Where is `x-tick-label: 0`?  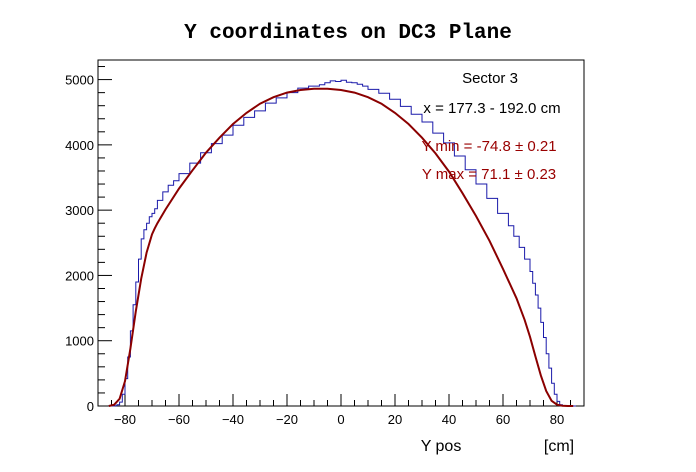
x-tick-label: 0 is located at coordinates (340, 419).